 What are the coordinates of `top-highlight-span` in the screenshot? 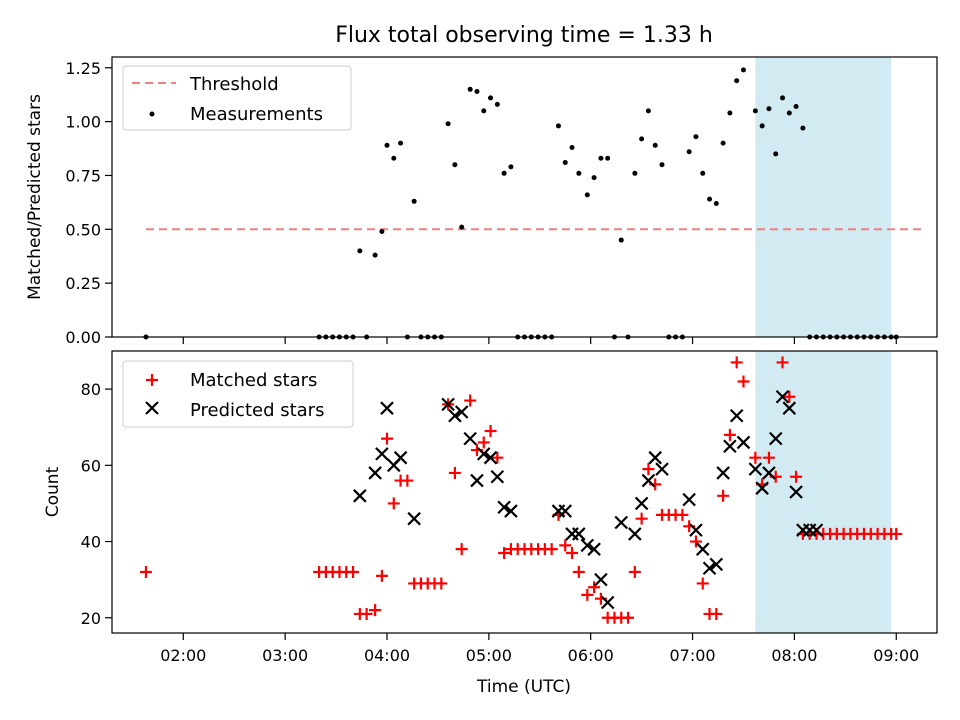 It's located at (823, 197).